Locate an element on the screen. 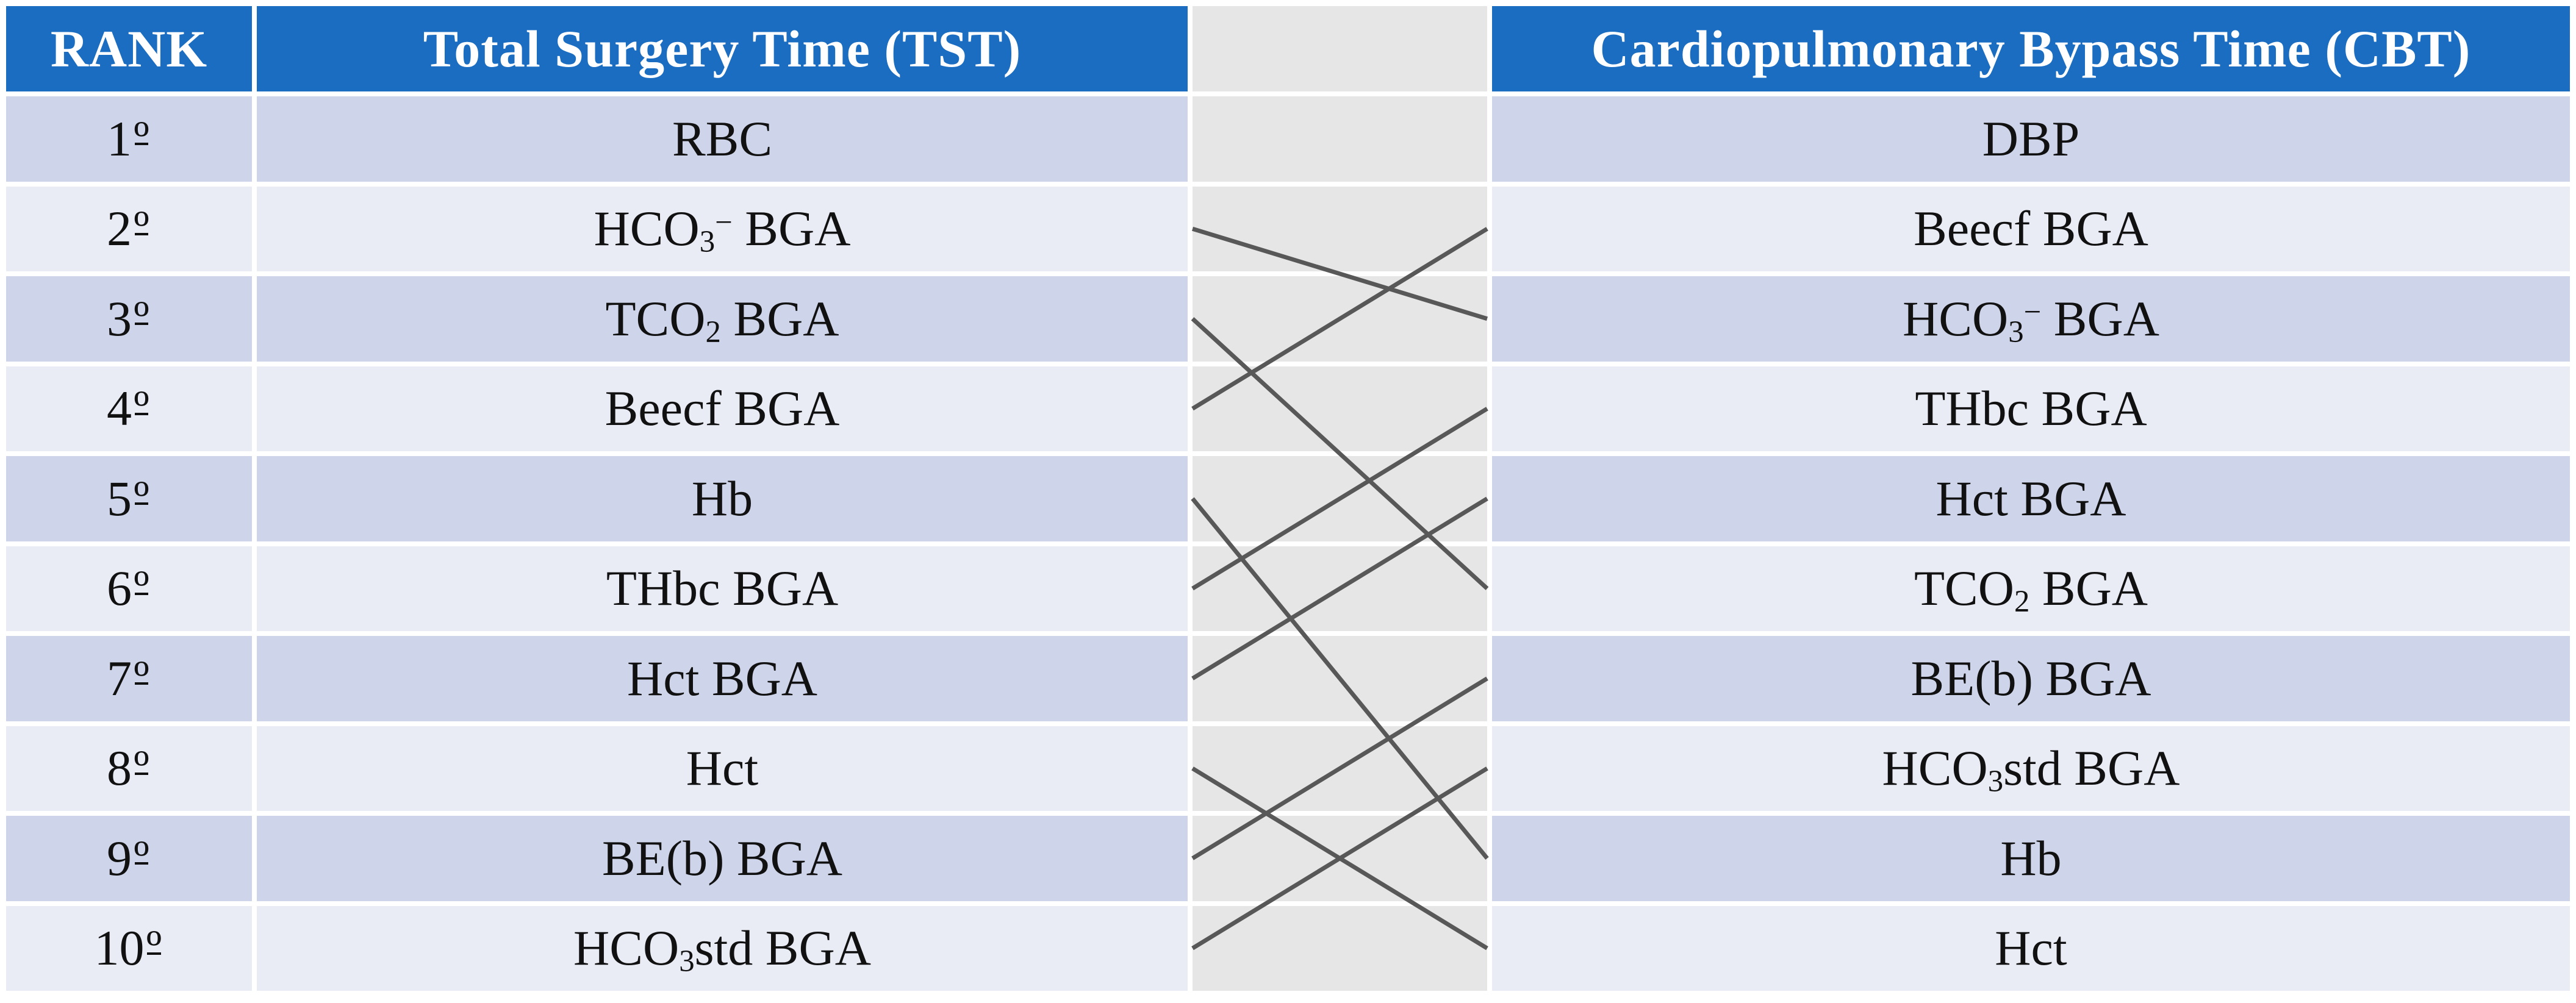 This screenshot has height=1003, width=2576. tst-cell-5: Hb is located at coordinates (723, 499).